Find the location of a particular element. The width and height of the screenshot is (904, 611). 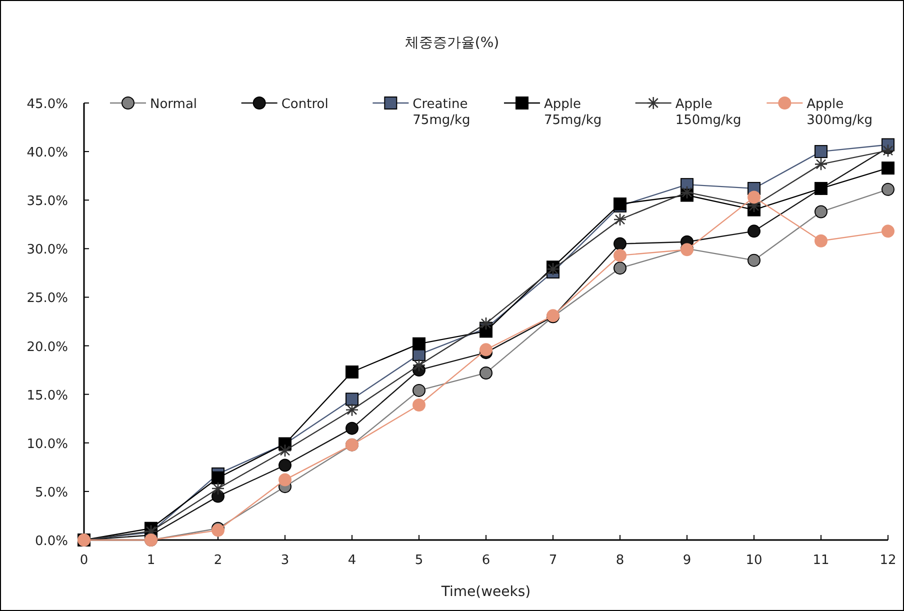

x-tick-label: 2 is located at coordinates (218, 560).